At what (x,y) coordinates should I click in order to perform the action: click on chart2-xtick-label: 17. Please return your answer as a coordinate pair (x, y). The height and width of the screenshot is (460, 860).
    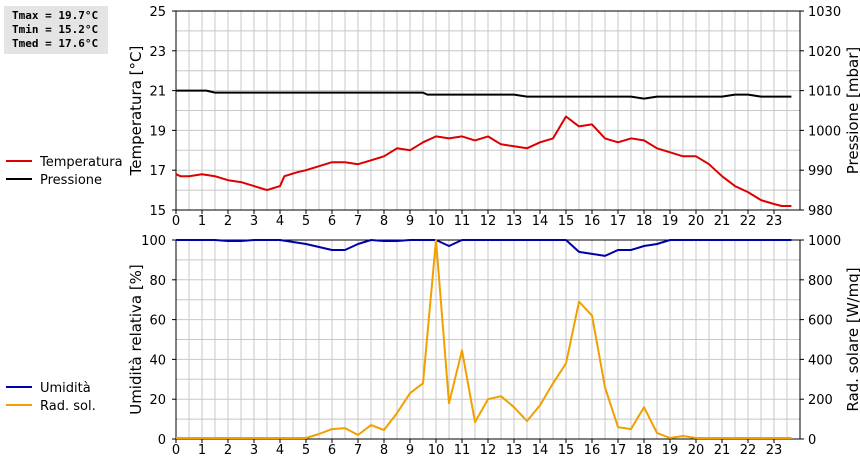
    Looking at the image, I should click on (618, 450).